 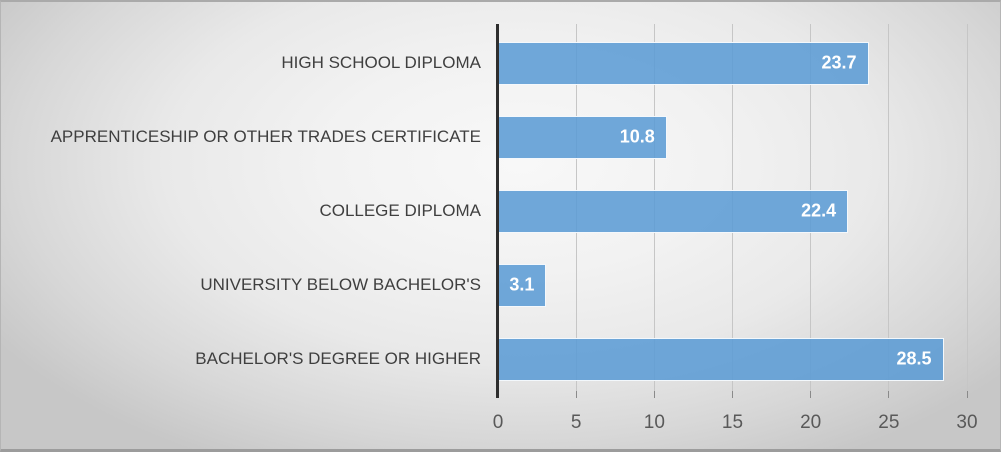 I want to click on category-axis-line, so click(x=497, y=211).